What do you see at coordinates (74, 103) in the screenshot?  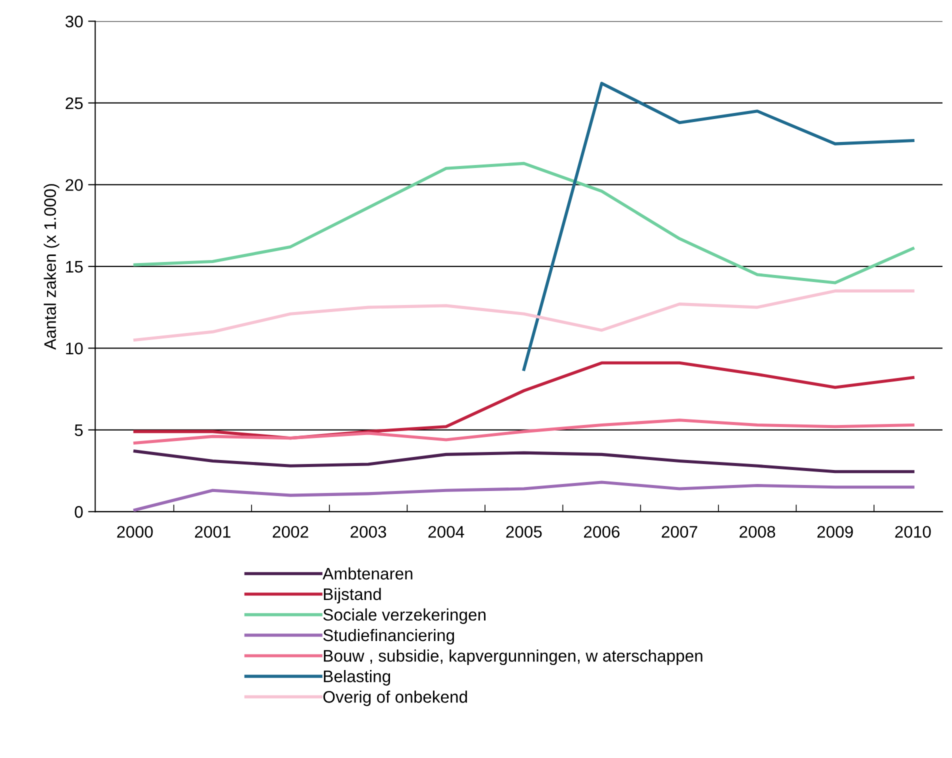 I see `y-tick-label: 25` at bounding box center [74, 103].